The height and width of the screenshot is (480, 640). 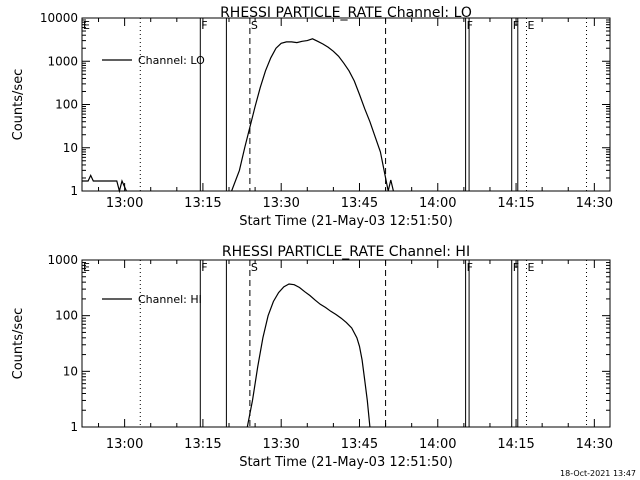 What do you see at coordinates (171, 60) in the screenshot?
I see `legend-label: Channel: LO` at bounding box center [171, 60].